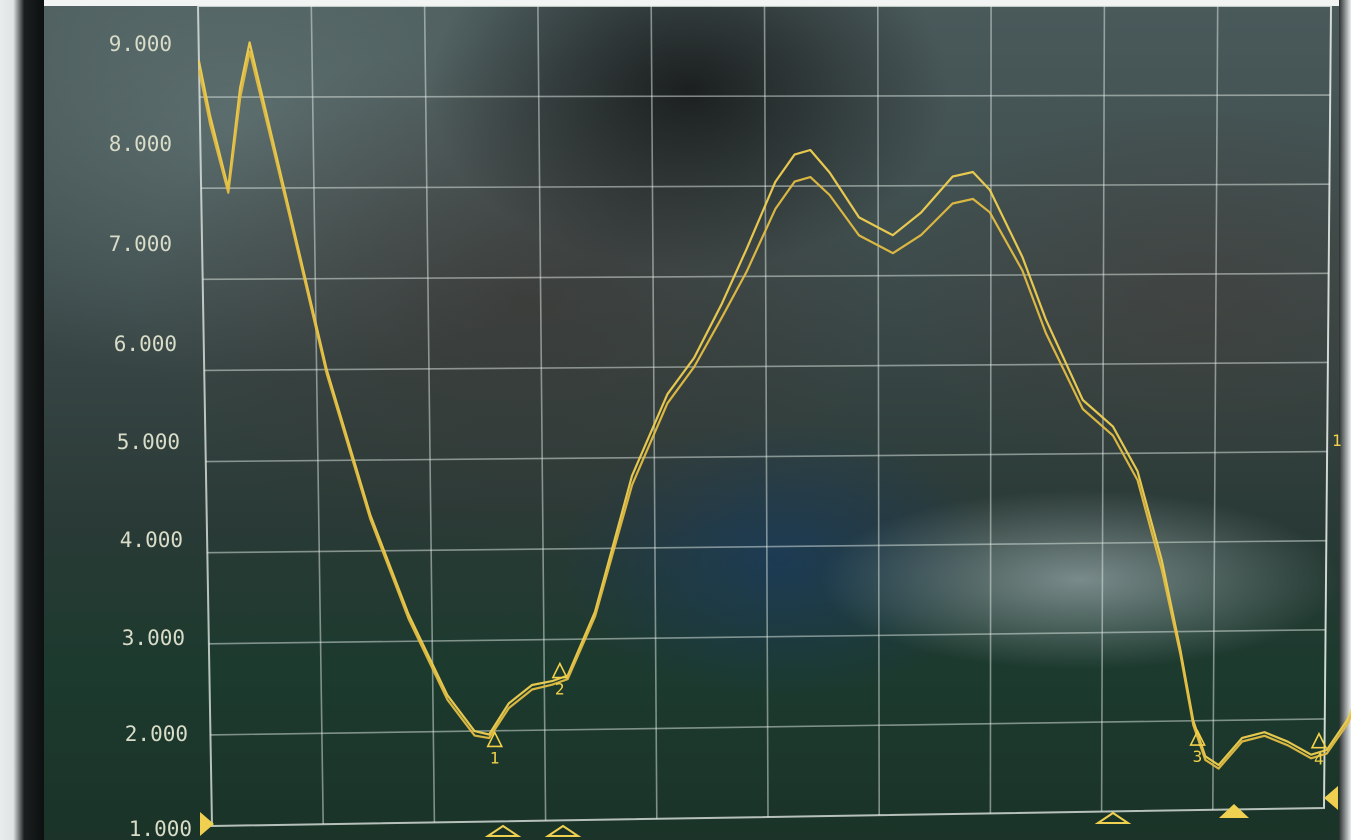 The width and height of the screenshot is (1351, 840). What do you see at coordinates (156, 734) in the screenshot?
I see `y-tick-label: 2.000` at bounding box center [156, 734].